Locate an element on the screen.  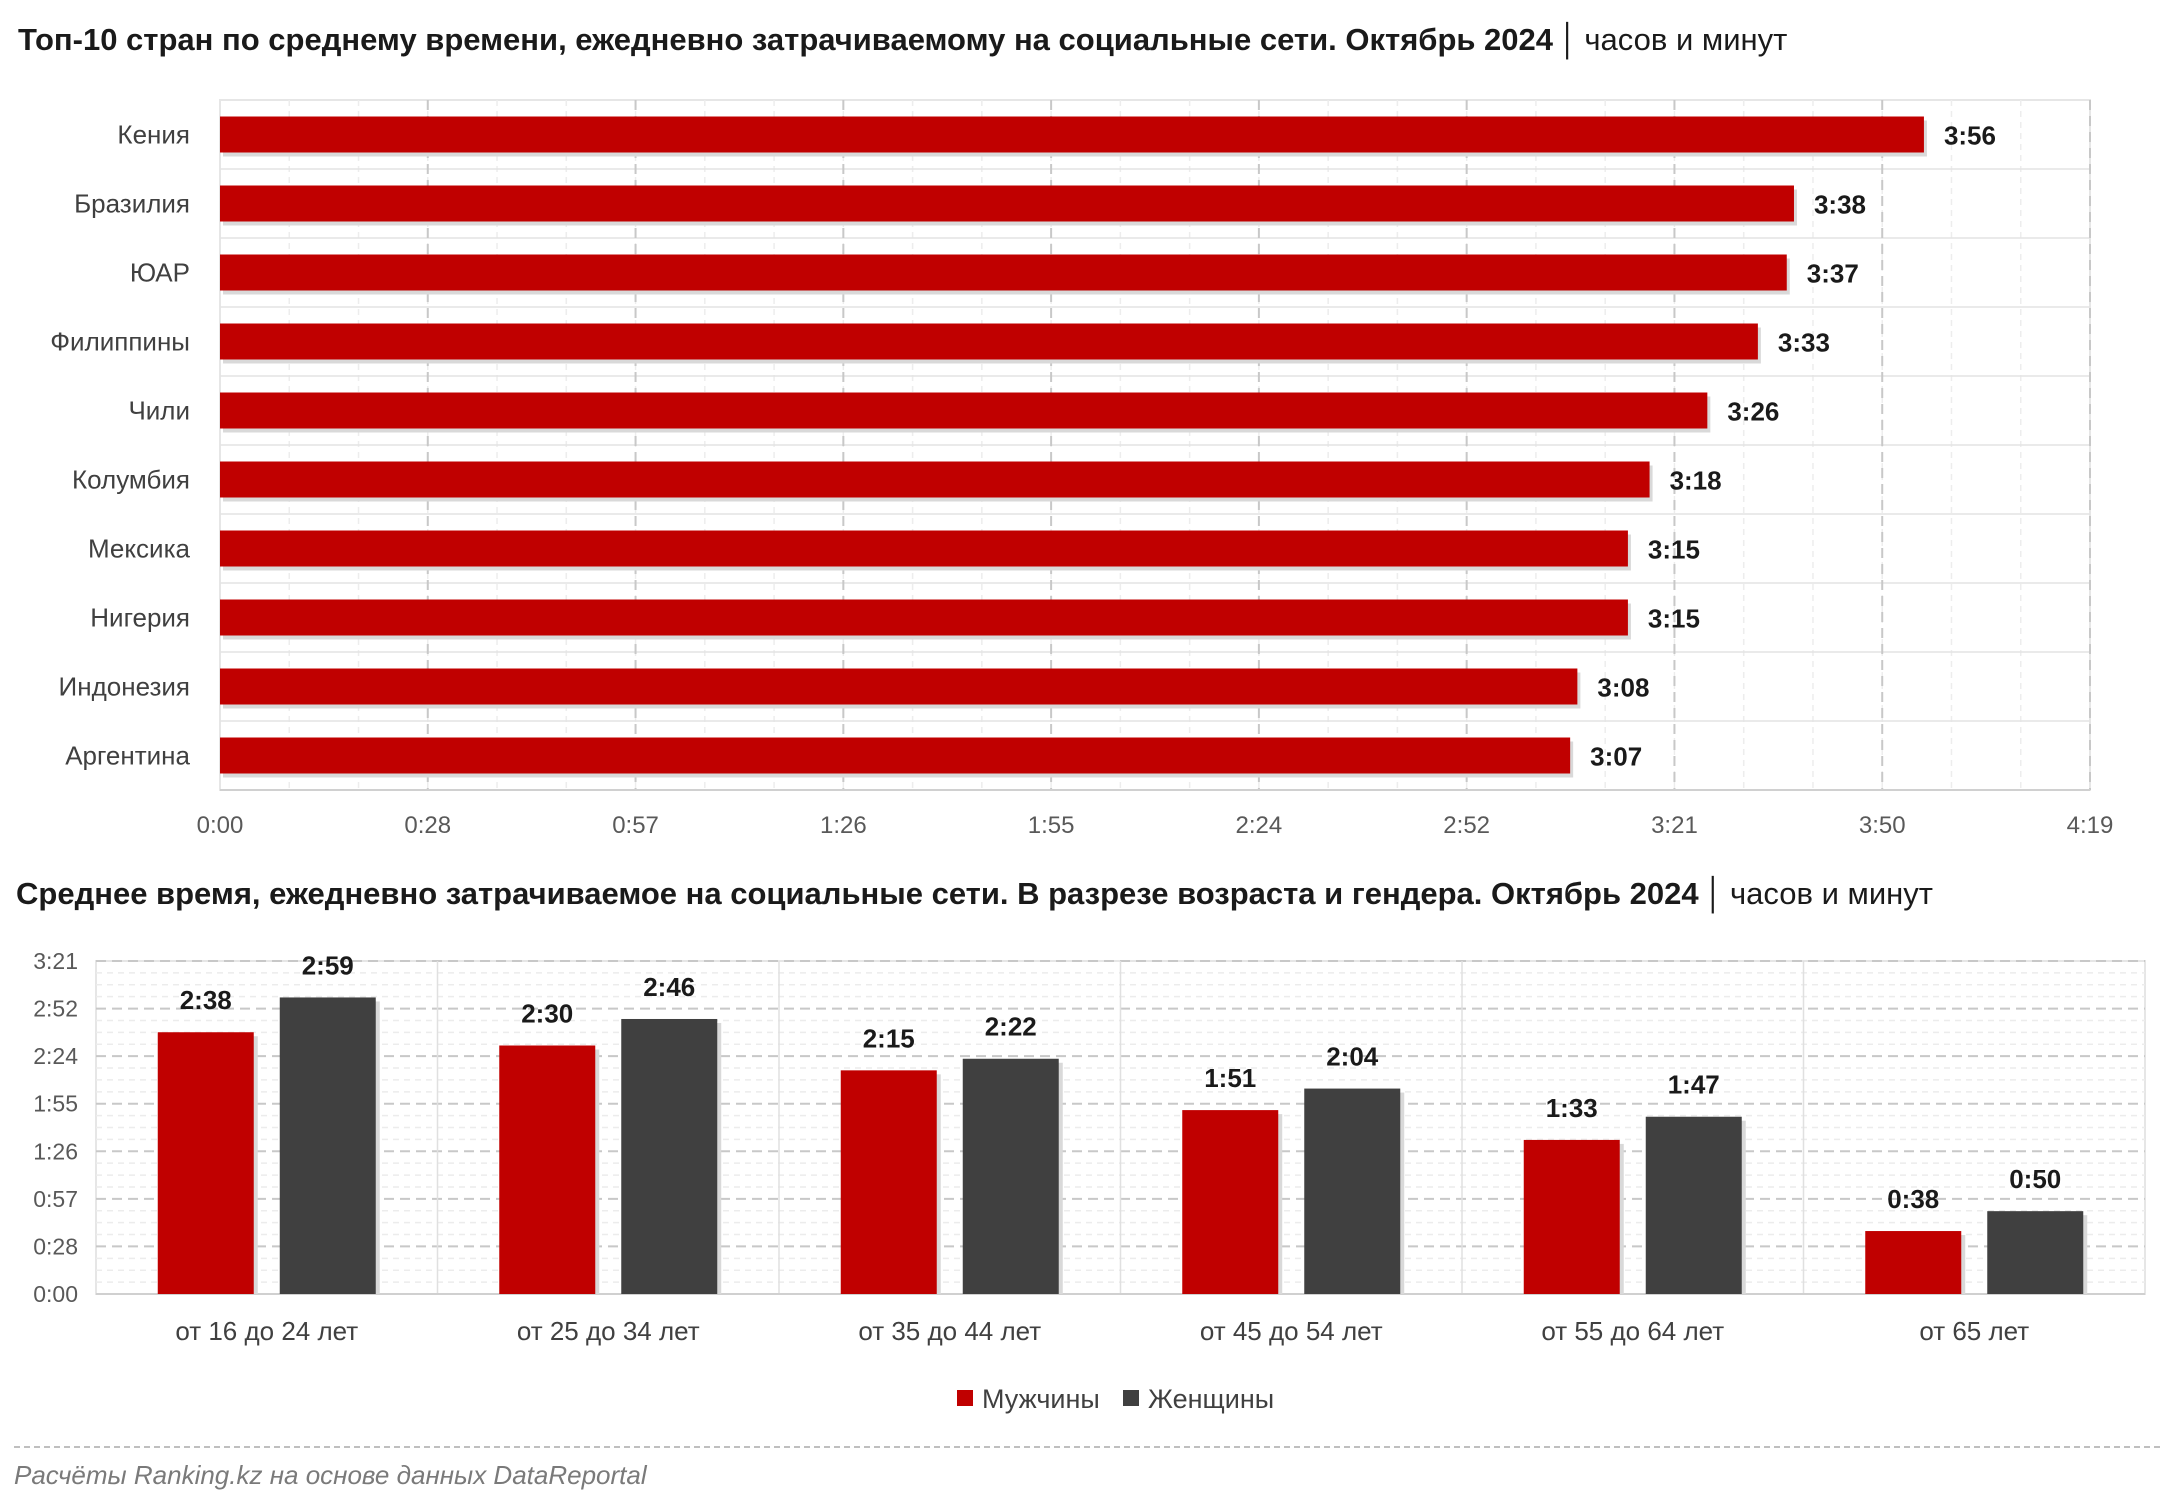
data-label: 2:15 is located at coordinates (889, 1038).